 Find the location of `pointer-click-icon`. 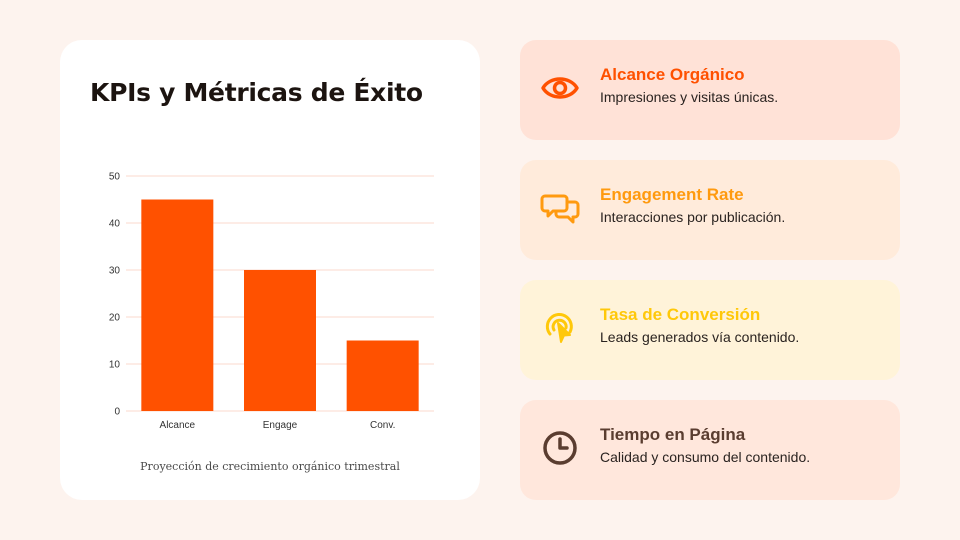

pointer-click-icon is located at coordinates (559, 328).